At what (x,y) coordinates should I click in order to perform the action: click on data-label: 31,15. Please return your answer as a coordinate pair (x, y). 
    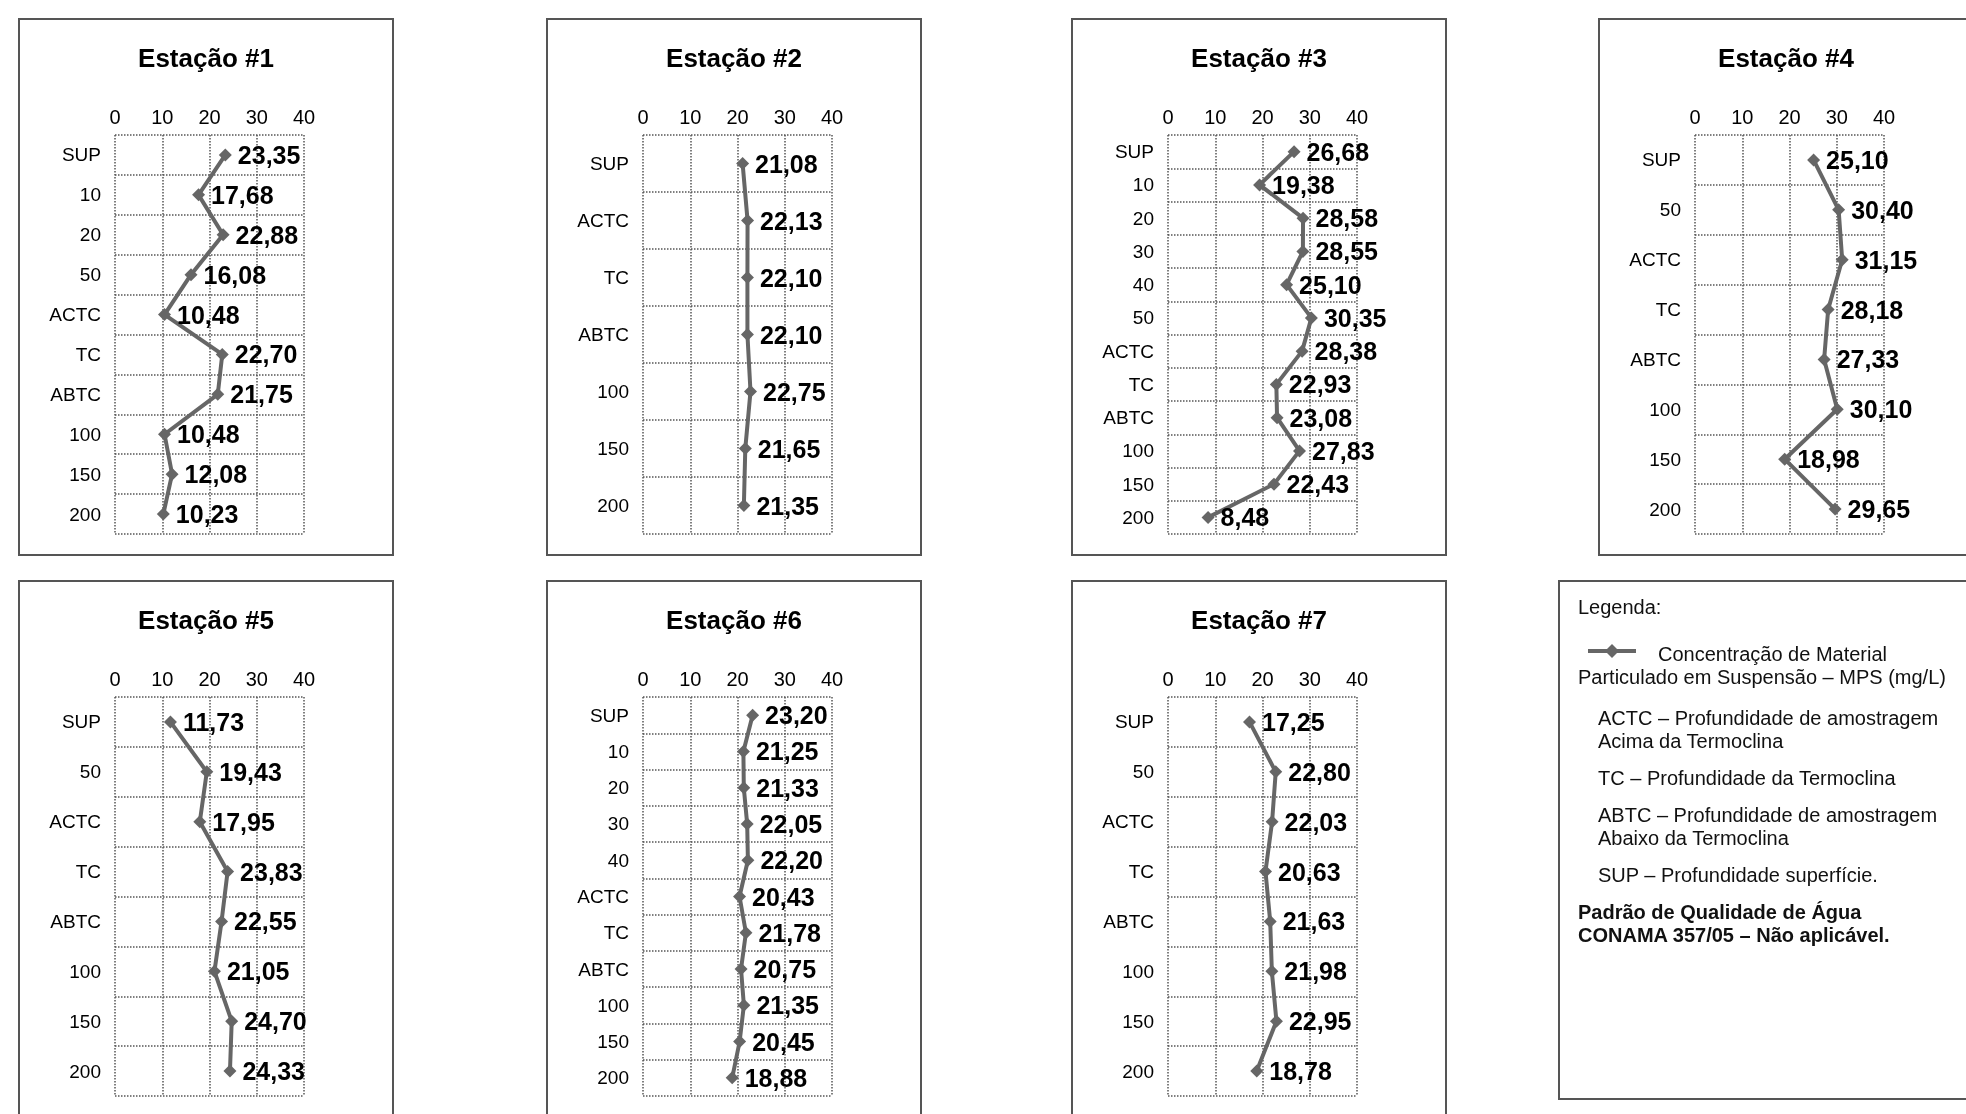
    Looking at the image, I should click on (1886, 259).